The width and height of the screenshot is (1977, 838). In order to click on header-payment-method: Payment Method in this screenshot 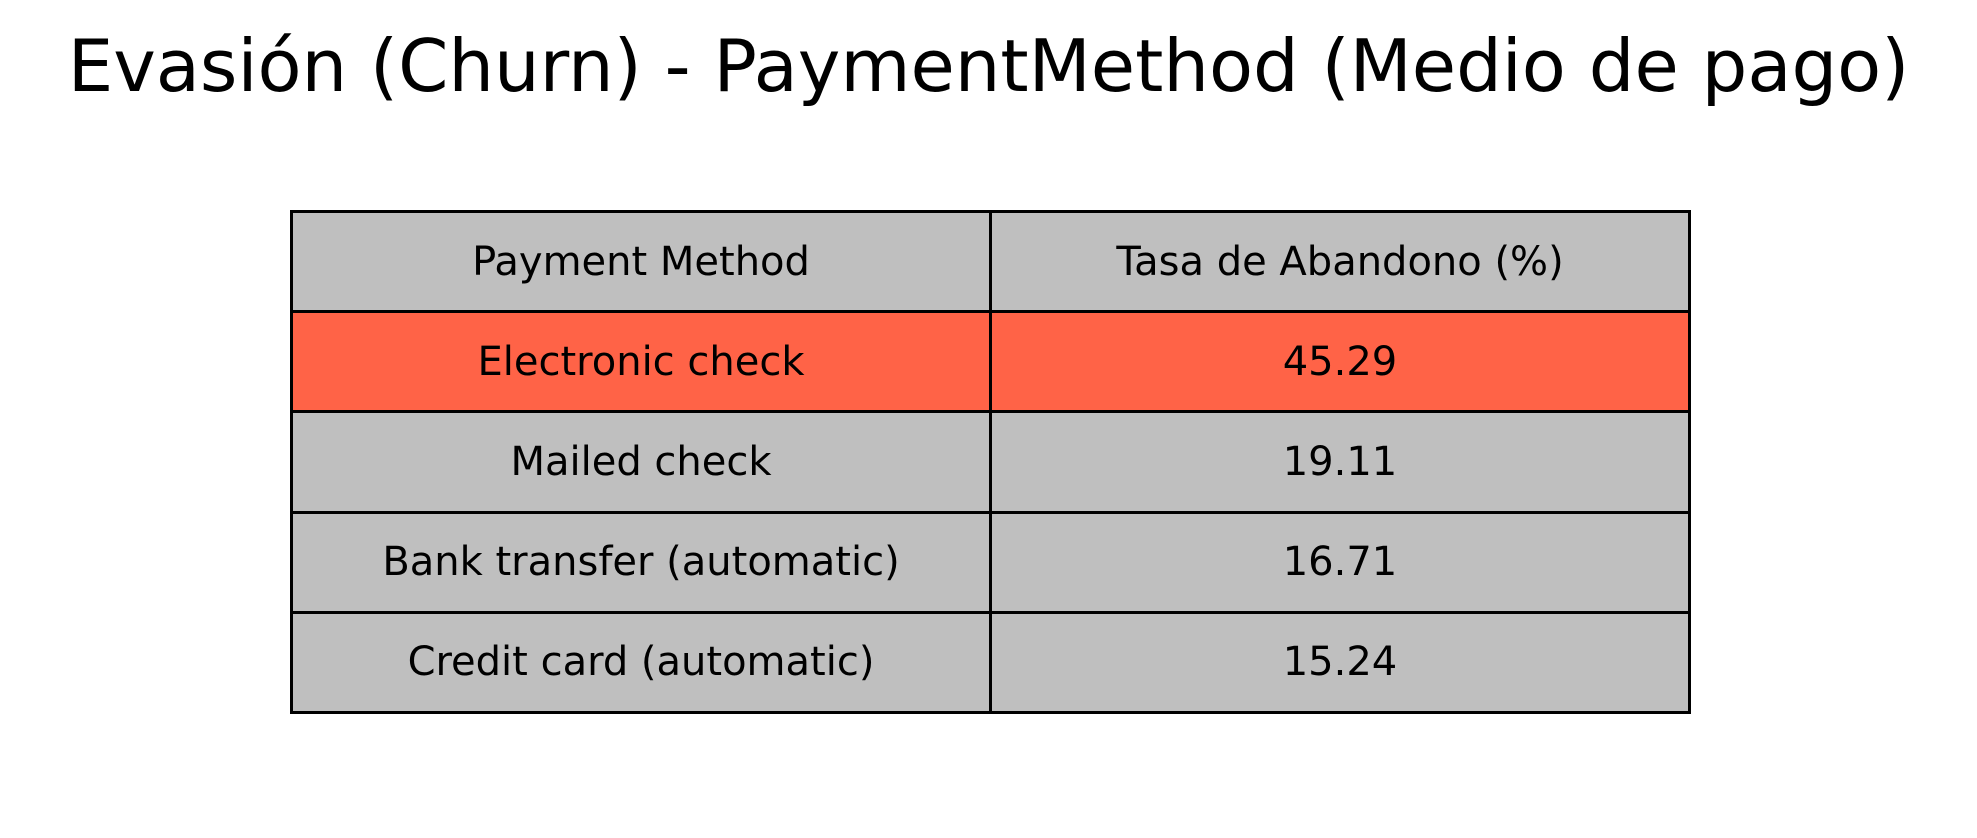, I will do `click(641, 261)`.